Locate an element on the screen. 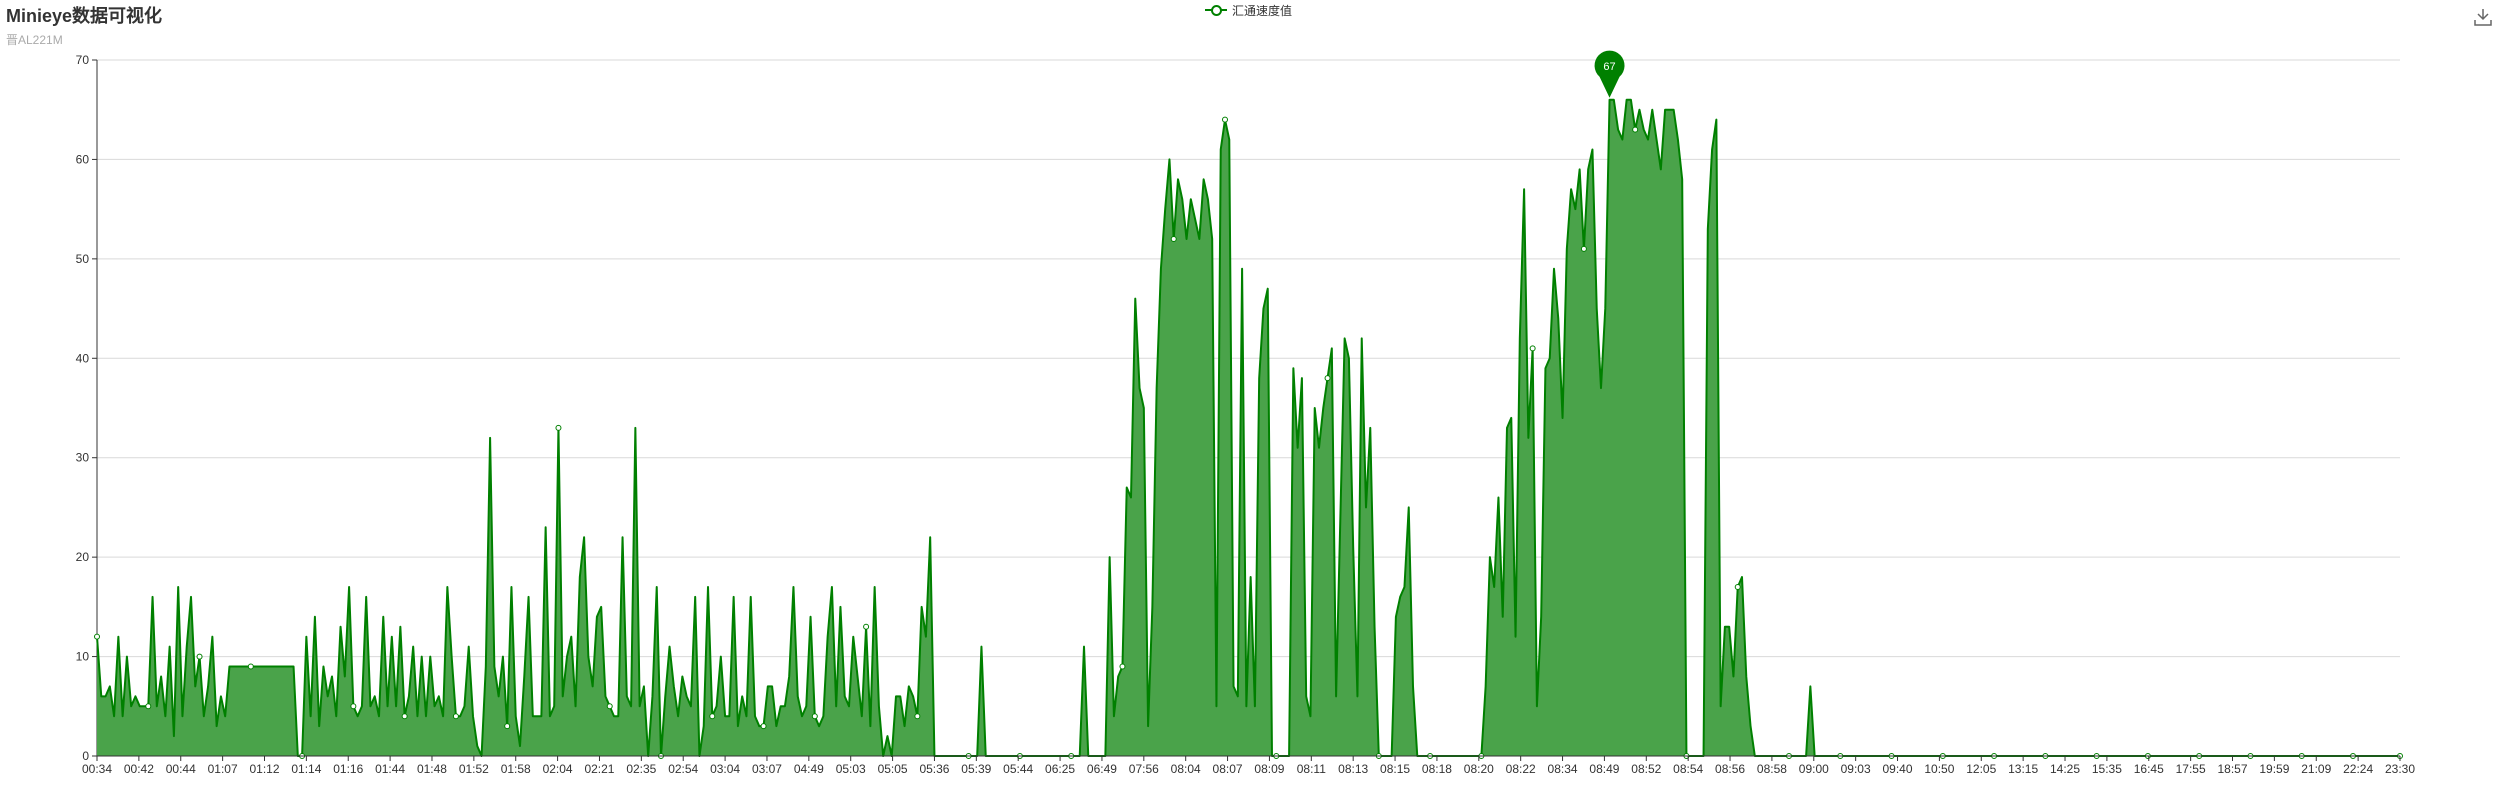 This screenshot has width=2500, height=800. x-tick-label: 05:36 is located at coordinates (934, 769).